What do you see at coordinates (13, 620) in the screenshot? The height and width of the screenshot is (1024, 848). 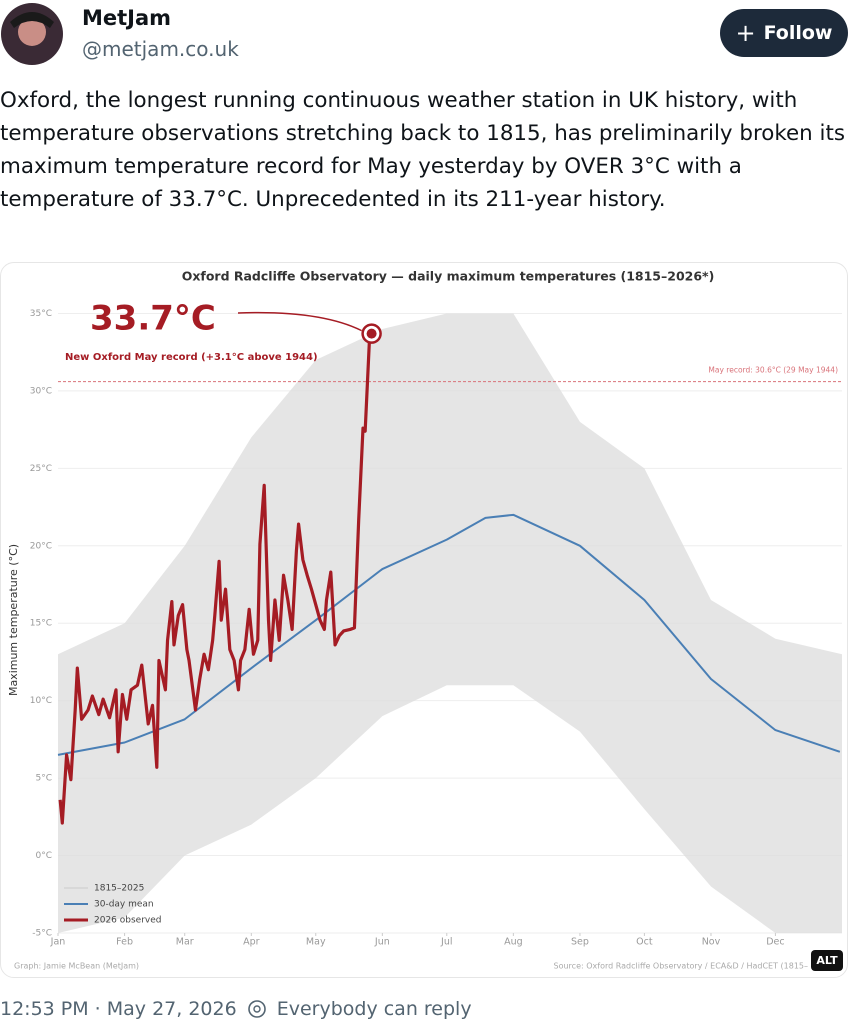 I see `y-axis-label: Maximum temperature (°C)` at bounding box center [13, 620].